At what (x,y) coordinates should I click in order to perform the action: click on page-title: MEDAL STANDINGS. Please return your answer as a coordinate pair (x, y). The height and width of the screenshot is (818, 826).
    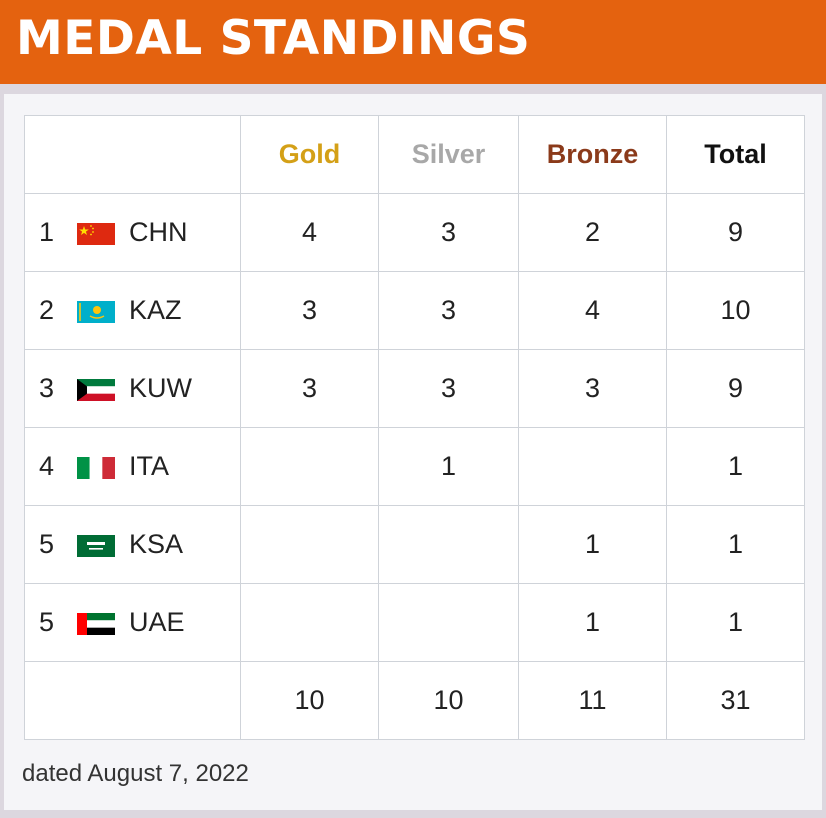
    Looking at the image, I should click on (273, 38).